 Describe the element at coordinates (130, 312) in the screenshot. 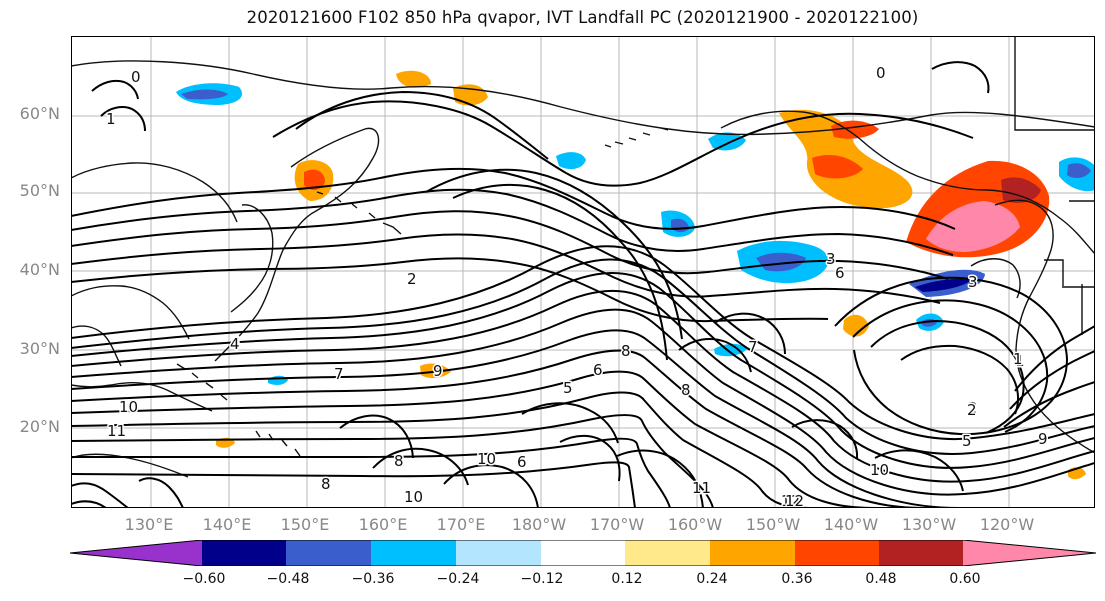

I see `asia-coastline-south` at that location.